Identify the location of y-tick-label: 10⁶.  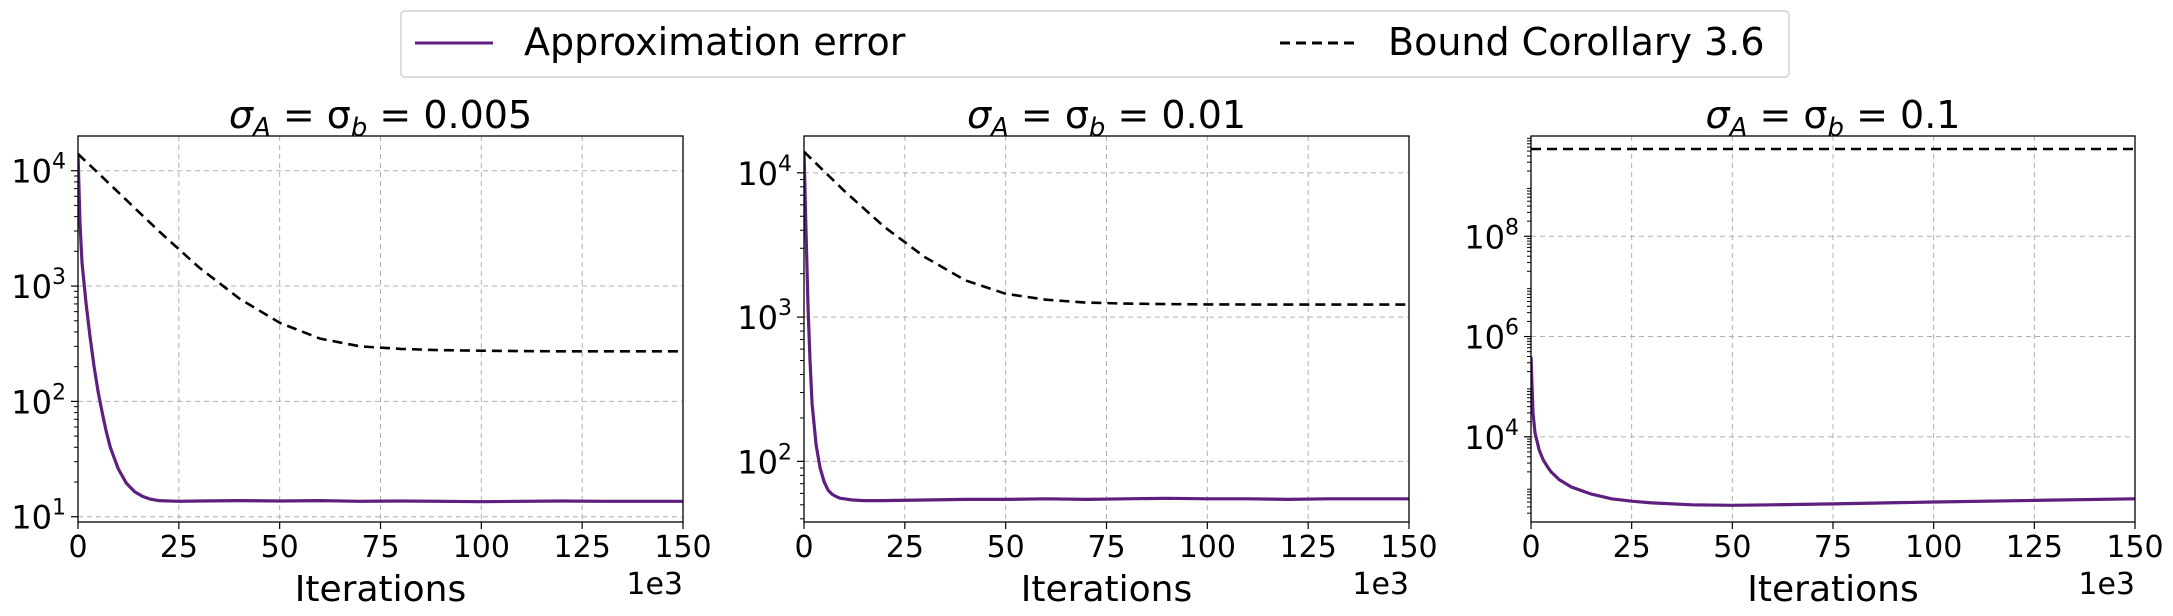
(1491, 336).